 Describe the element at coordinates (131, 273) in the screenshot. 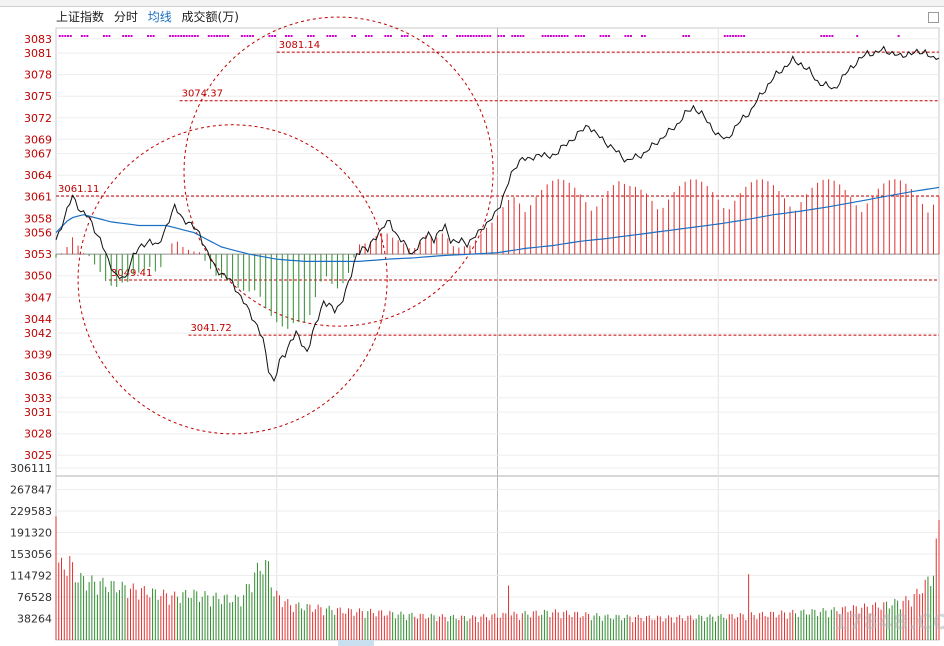

I see `ref-label-3049.41: 3049.41` at that location.